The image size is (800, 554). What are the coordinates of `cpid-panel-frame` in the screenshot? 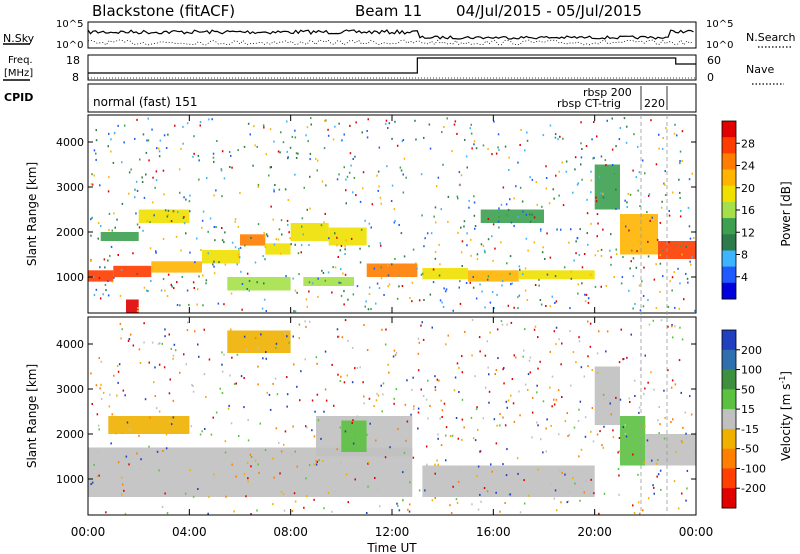 It's located at (392, 98).